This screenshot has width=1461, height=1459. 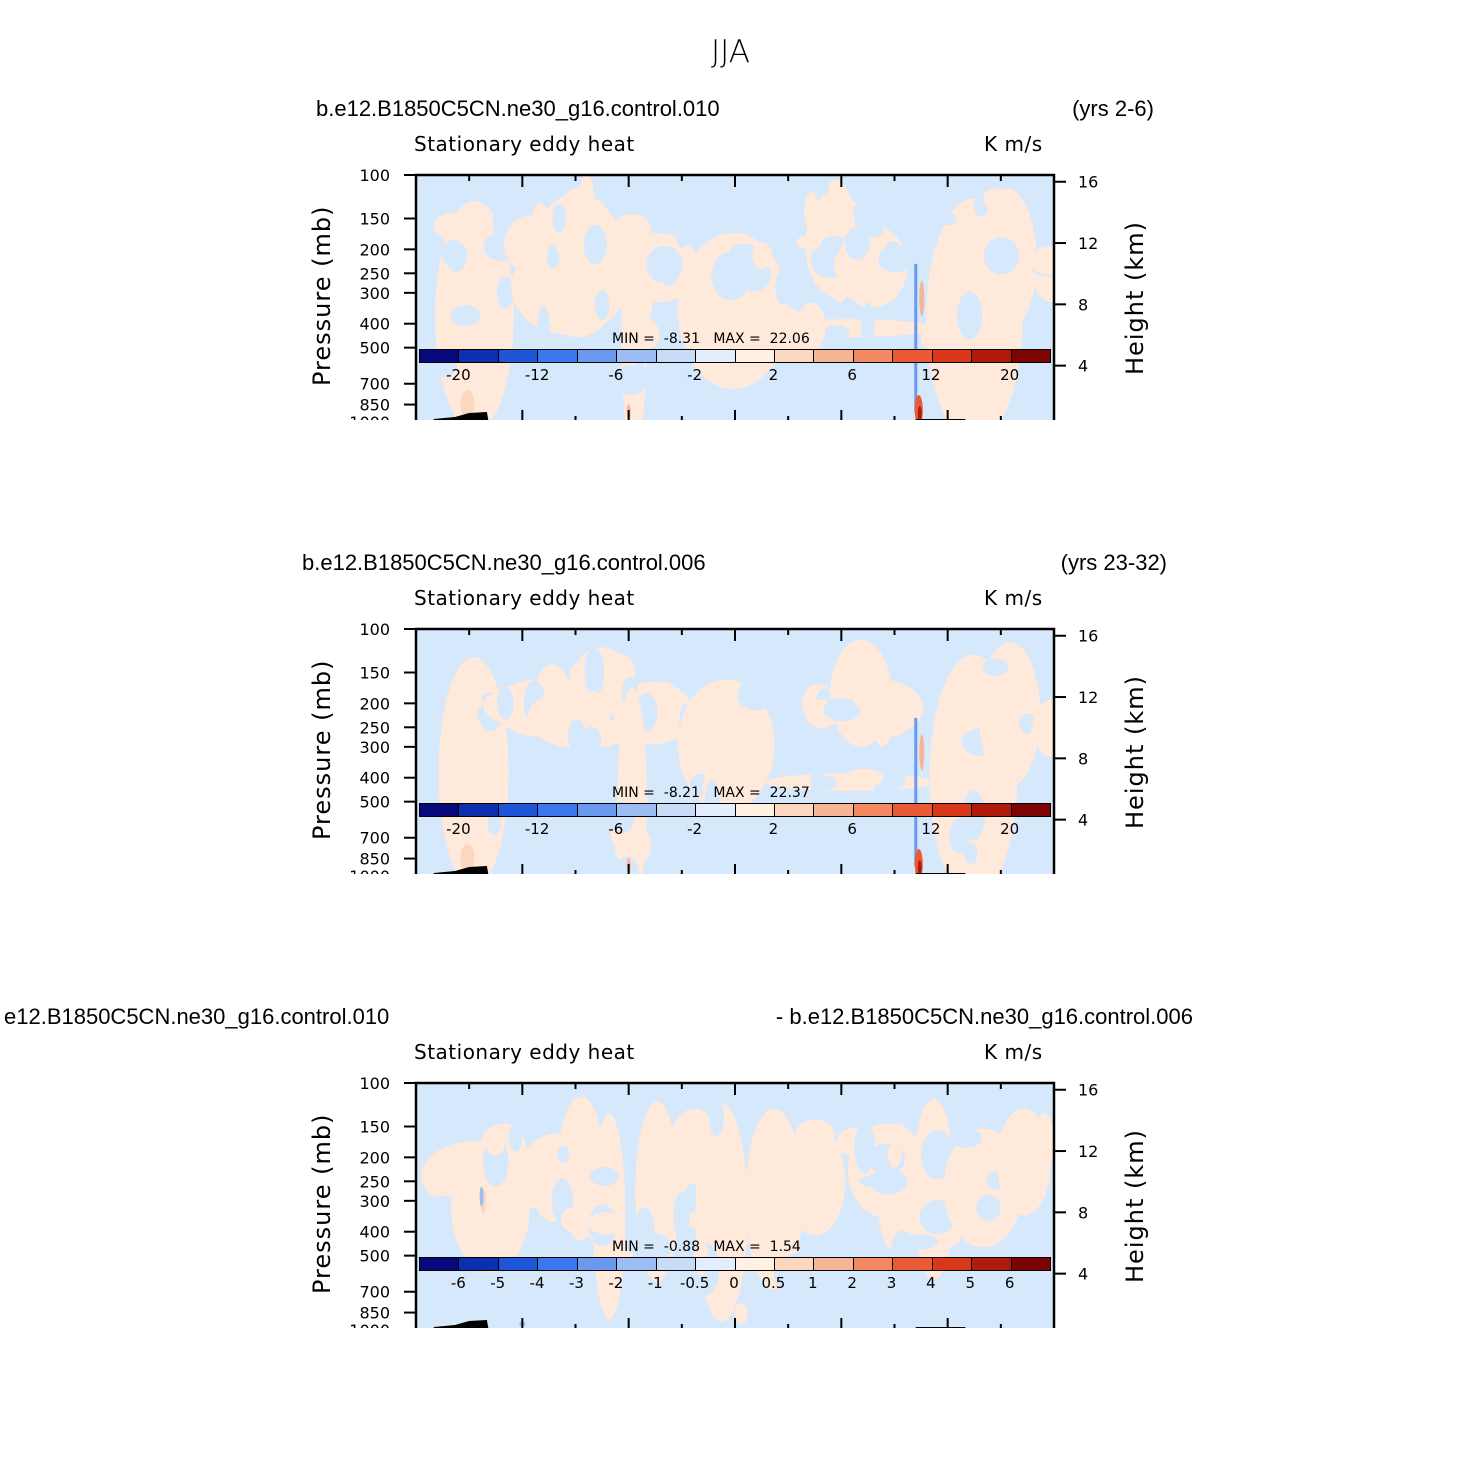 I want to click on y-tick-label-right: 12, so click(x=1088, y=697).